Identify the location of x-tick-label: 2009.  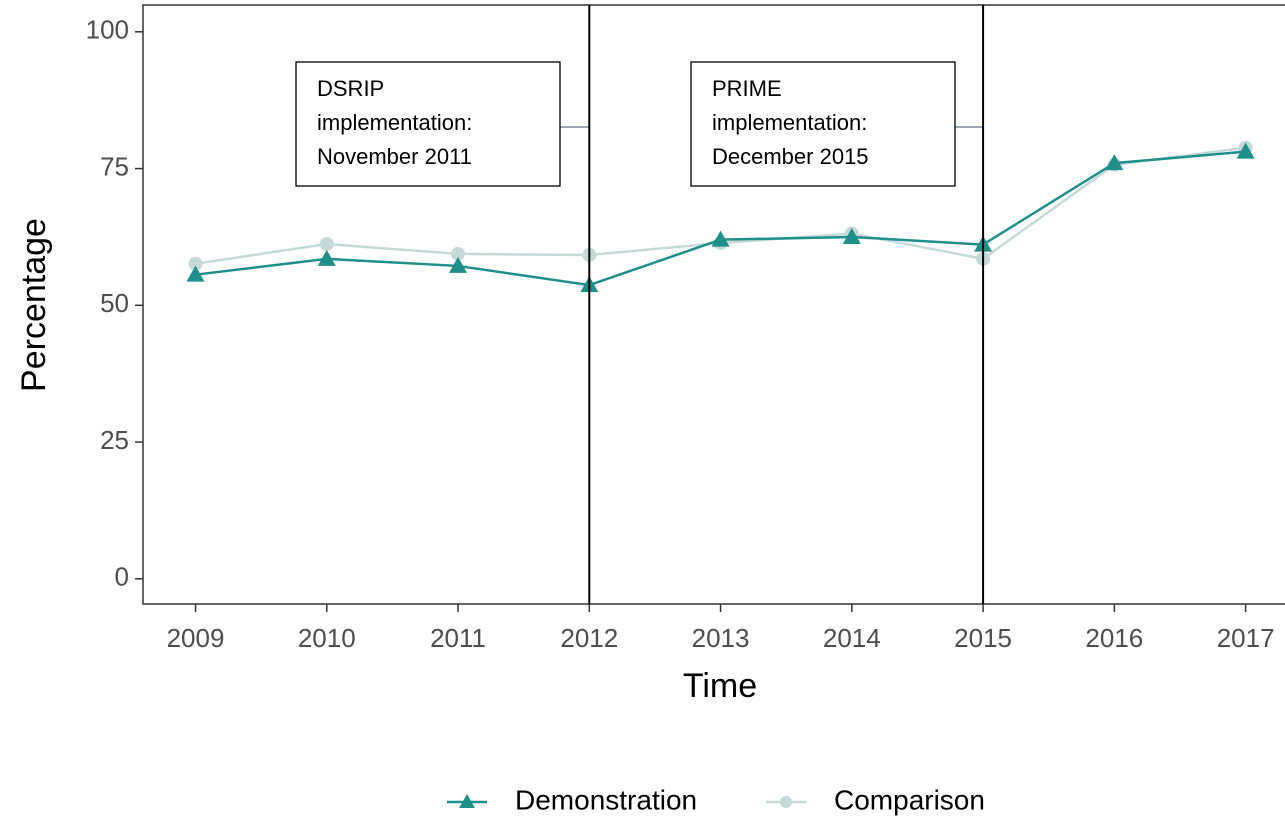
(196, 638).